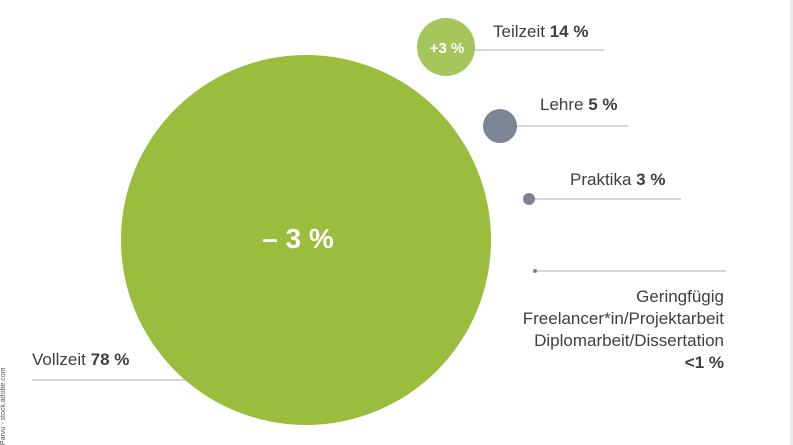 This screenshot has width=793, height=445. I want to click on teilzeit-name: Teilzeit, so click(519, 31).